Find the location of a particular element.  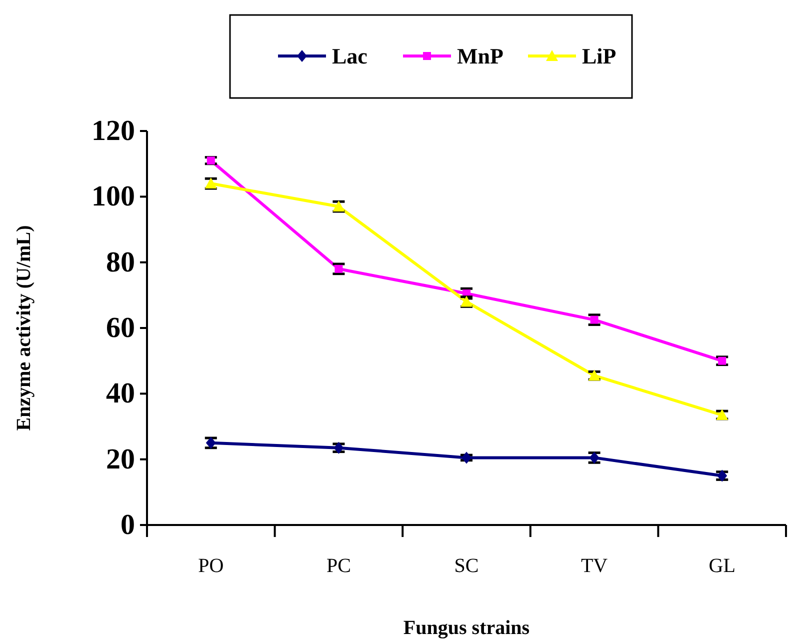

x-tick-label: TV is located at coordinates (594, 566).